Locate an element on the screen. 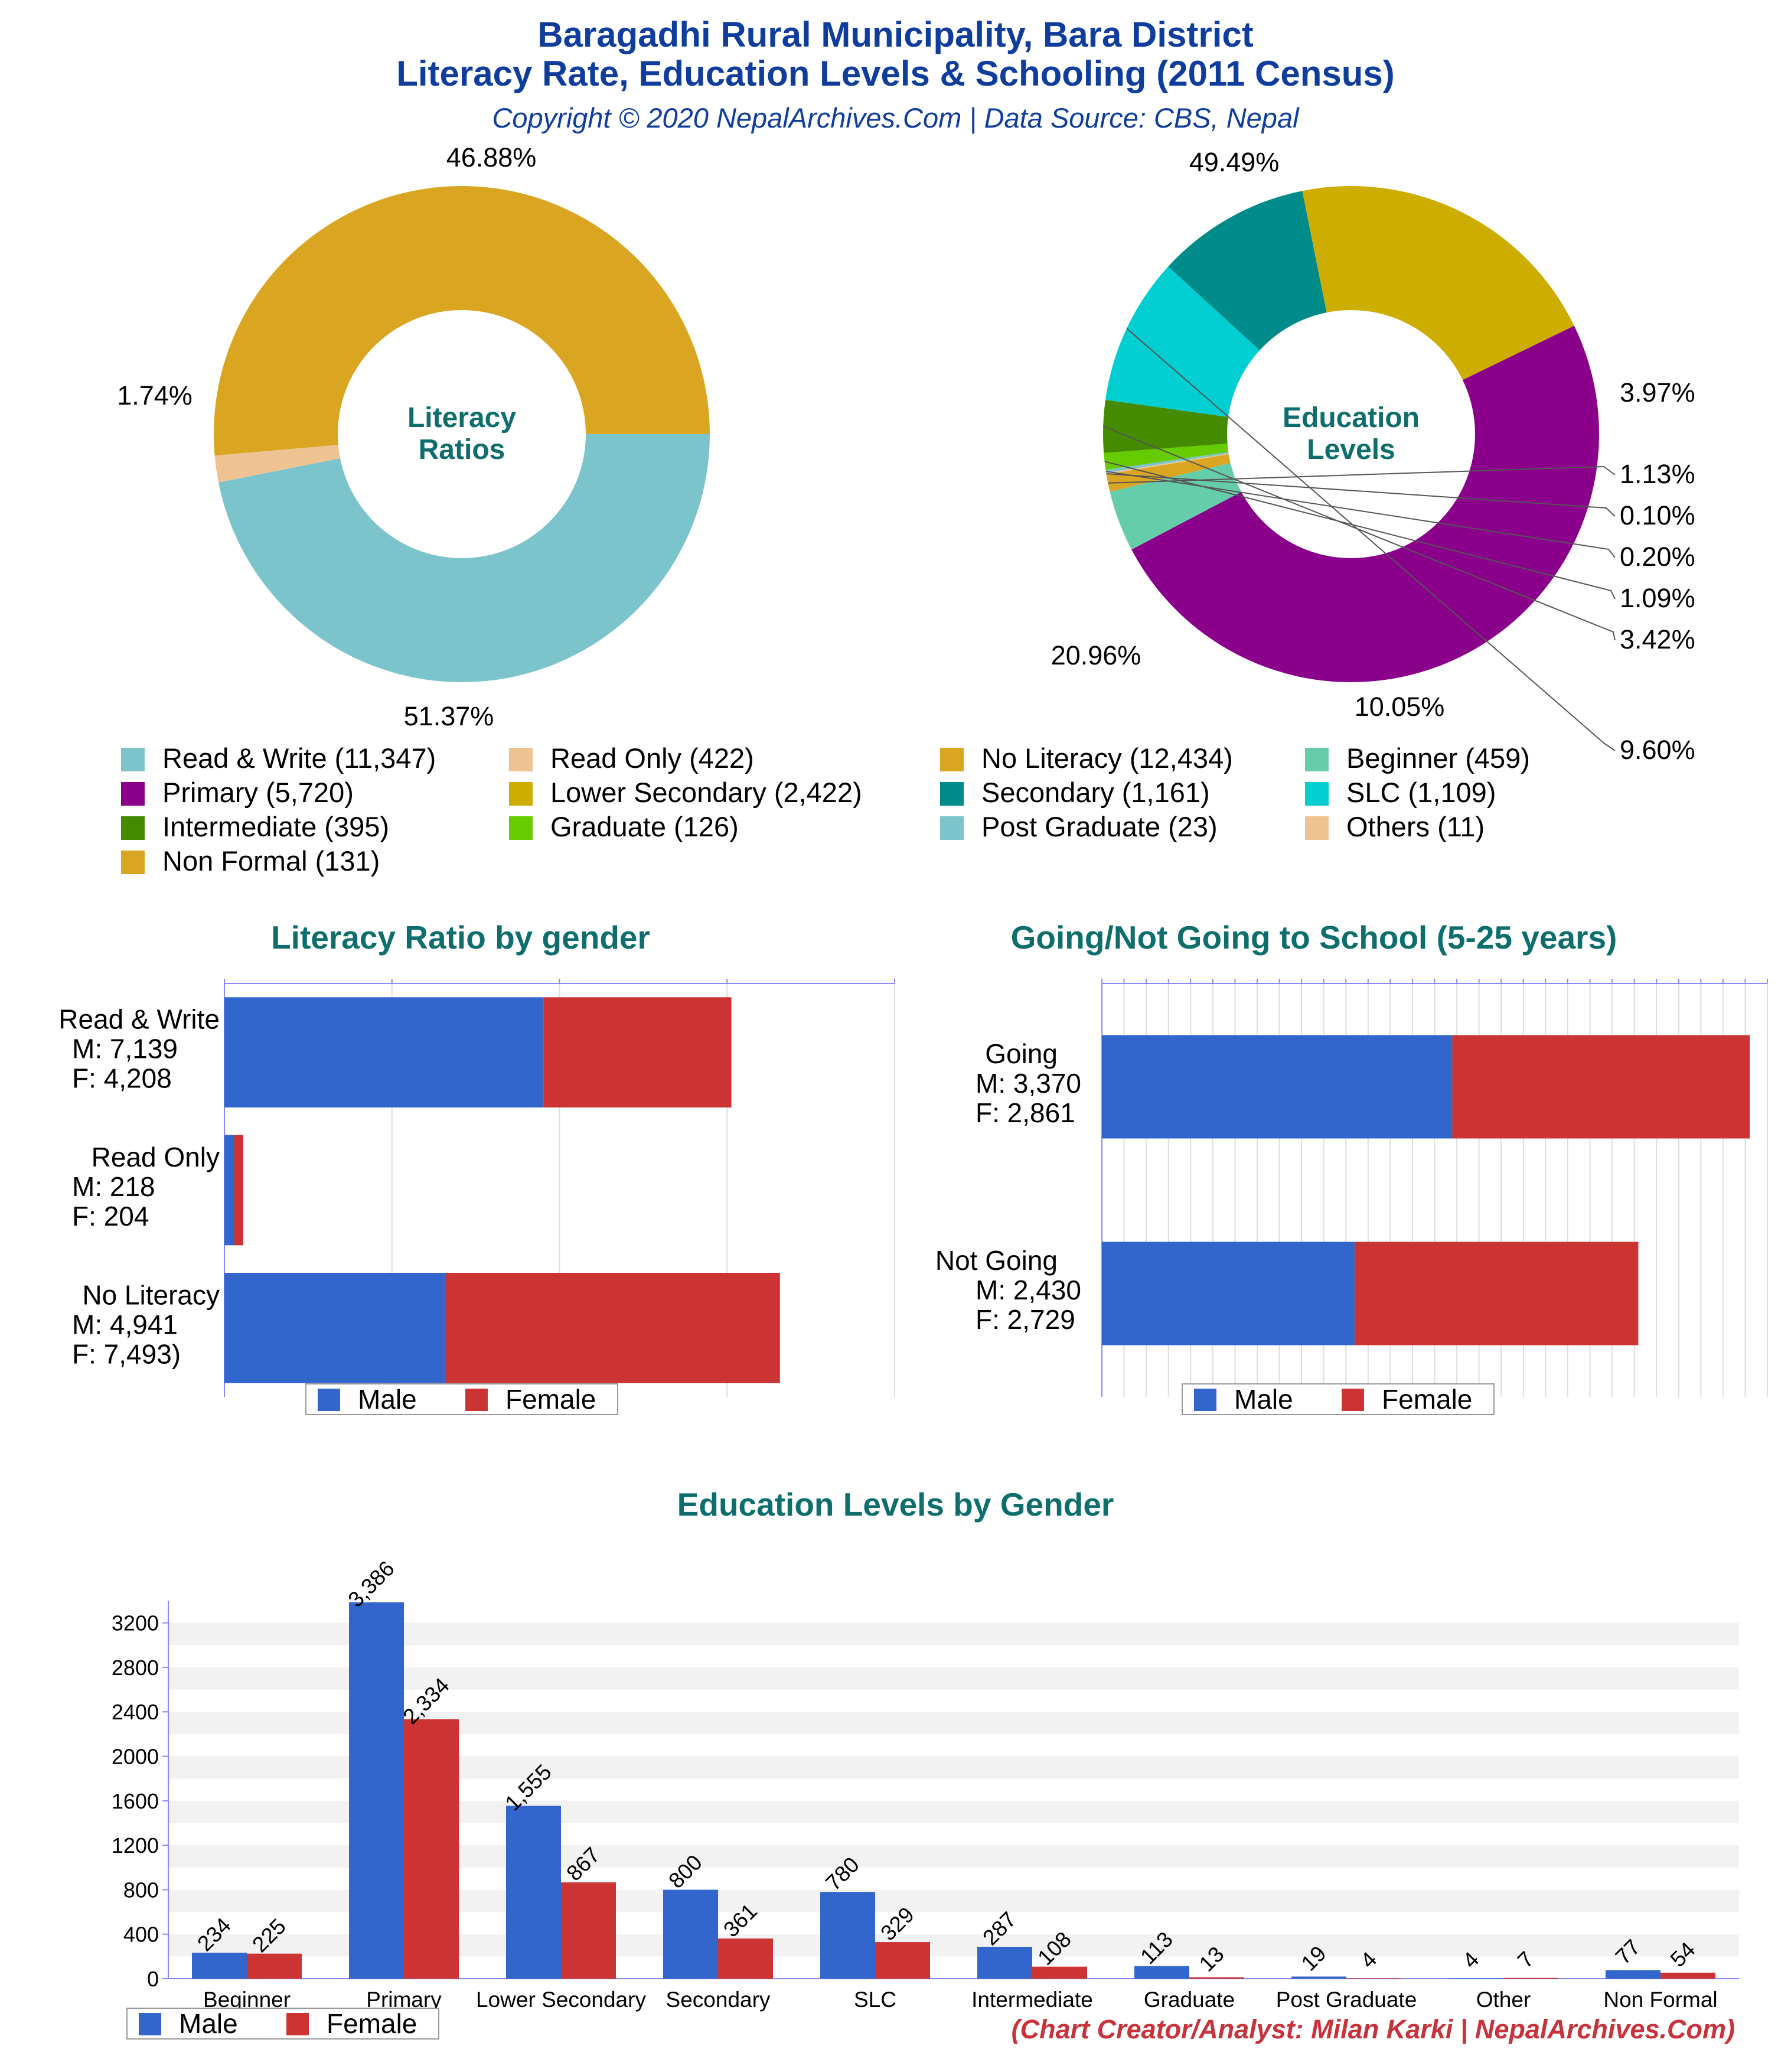  legend-item-label: Graduate (126) is located at coordinates (644, 826).